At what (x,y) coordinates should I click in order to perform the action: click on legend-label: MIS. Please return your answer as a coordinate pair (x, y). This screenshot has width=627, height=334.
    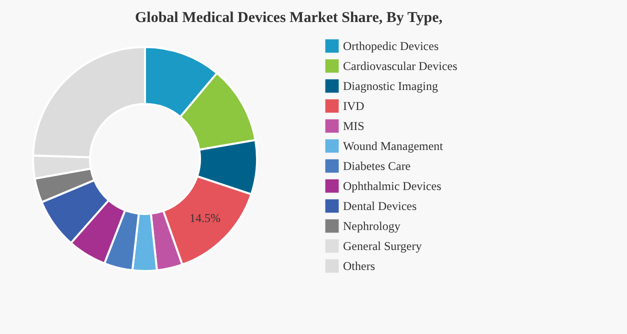
    Looking at the image, I should click on (353, 126).